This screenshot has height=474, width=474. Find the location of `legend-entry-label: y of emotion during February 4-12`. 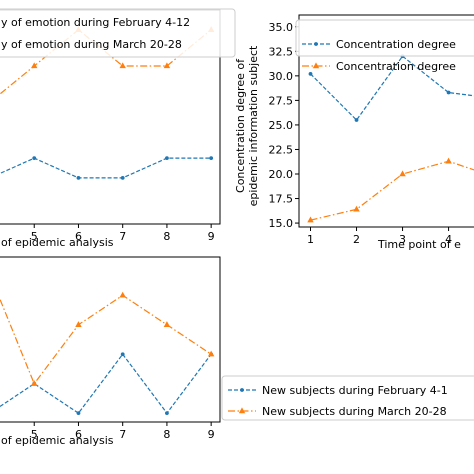

legend-entry-label: y of emotion during February 4-12 is located at coordinates (95, 22).